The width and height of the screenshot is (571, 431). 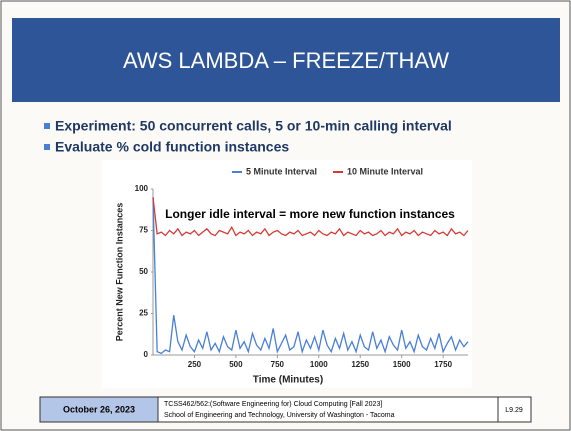 I want to click on legend-label: 10 Minute Interval, so click(x=385, y=171).